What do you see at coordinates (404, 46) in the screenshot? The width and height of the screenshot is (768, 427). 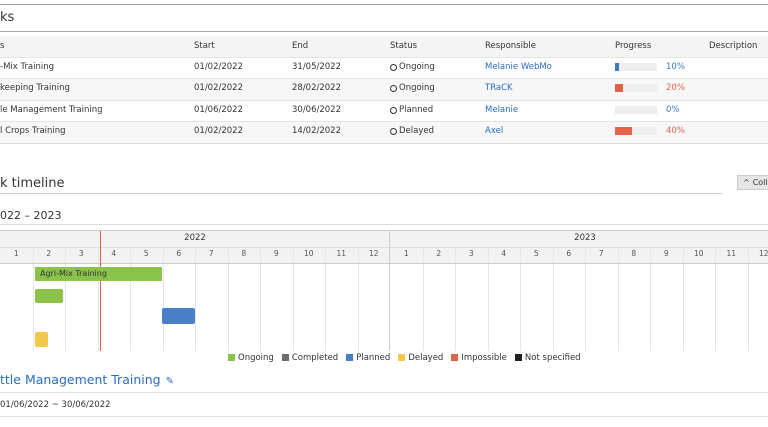 I see `column-header: Status` at bounding box center [404, 46].